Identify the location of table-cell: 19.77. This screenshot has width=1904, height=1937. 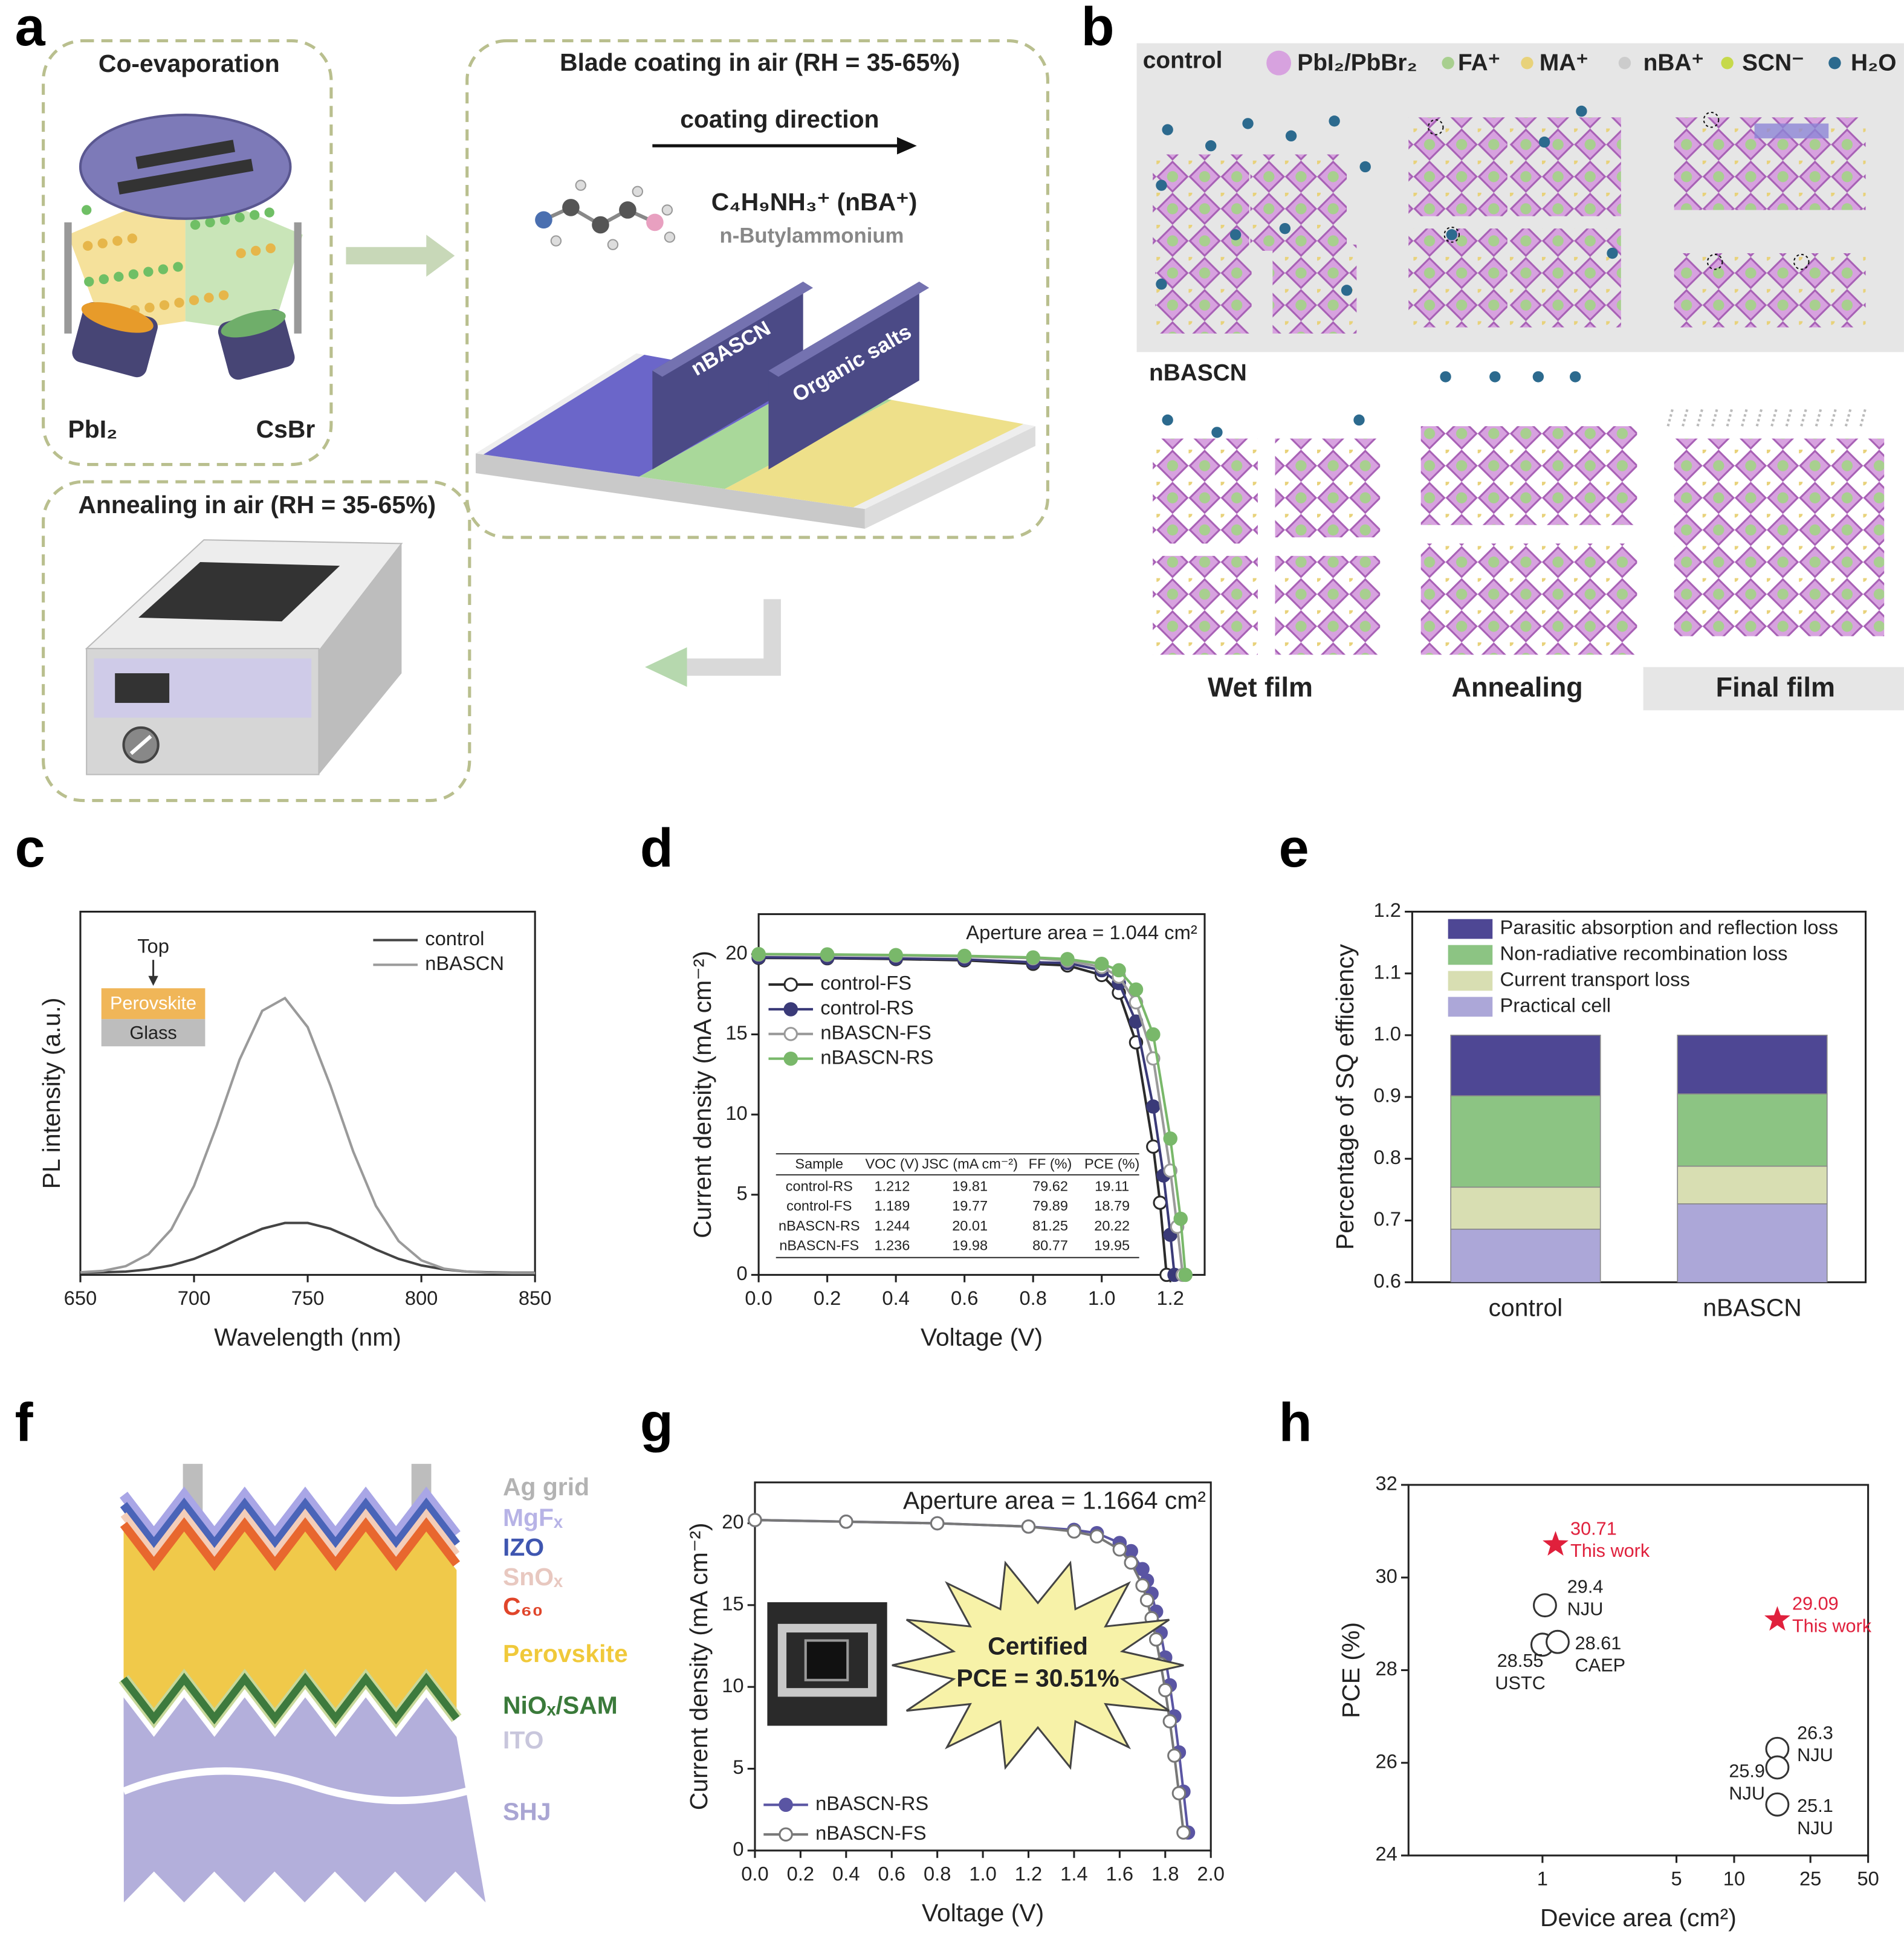
(970, 1206).